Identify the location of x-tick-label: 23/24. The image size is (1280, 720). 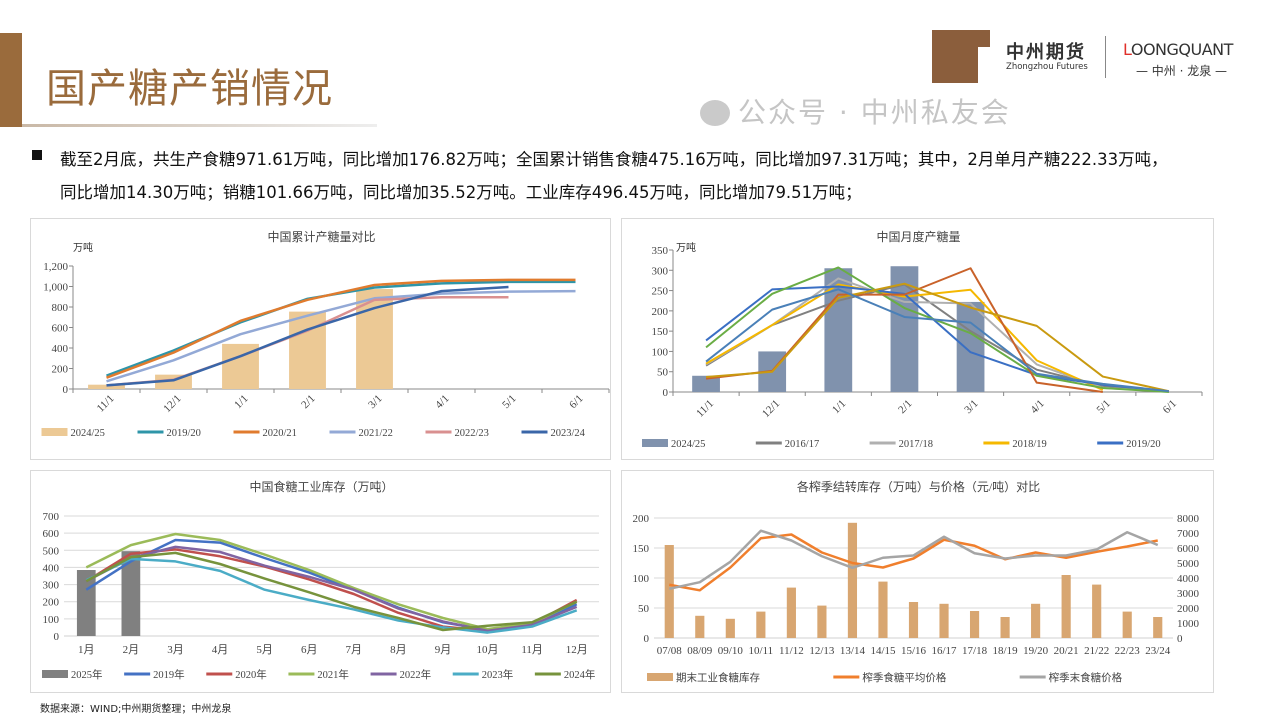
(1158, 651).